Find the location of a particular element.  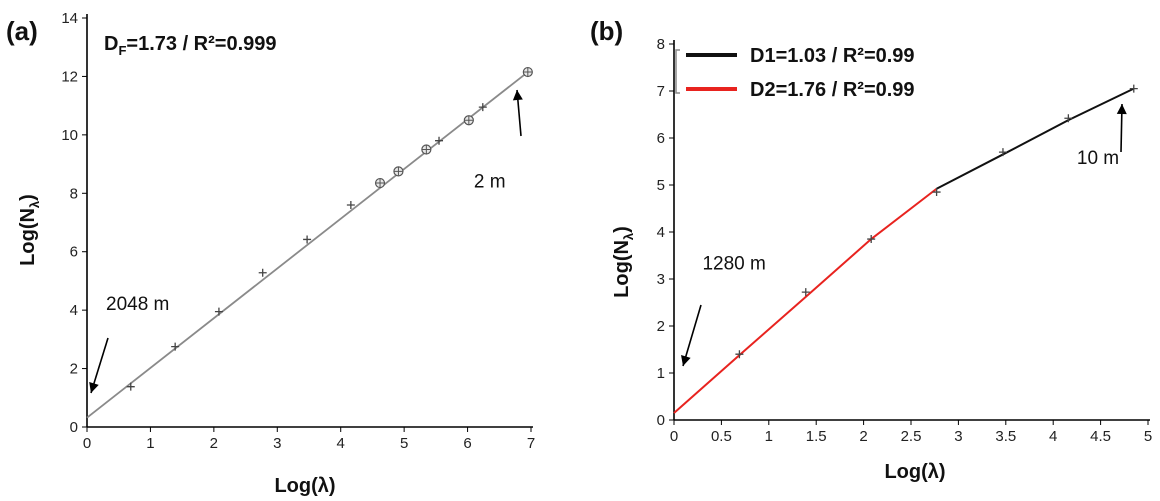

panel-a-y-tick-label: 8 is located at coordinates (74, 193).